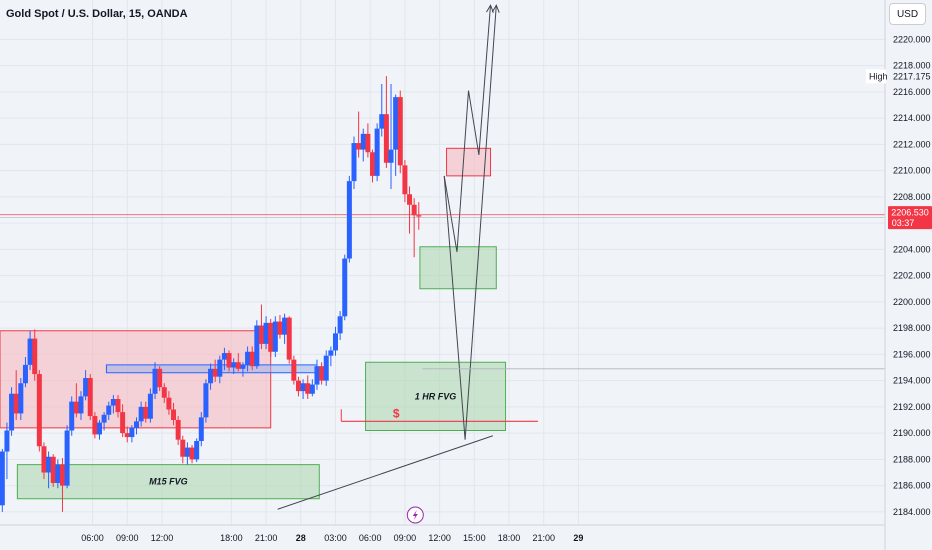 The image size is (932, 550). What do you see at coordinates (385, 472) in the screenshot?
I see `rising-trendline` at bounding box center [385, 472].